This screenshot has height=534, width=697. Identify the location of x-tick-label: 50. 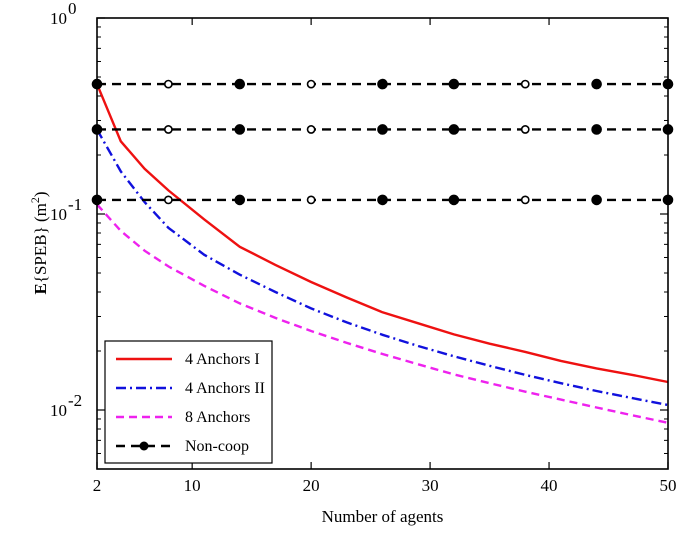
(668, 485).